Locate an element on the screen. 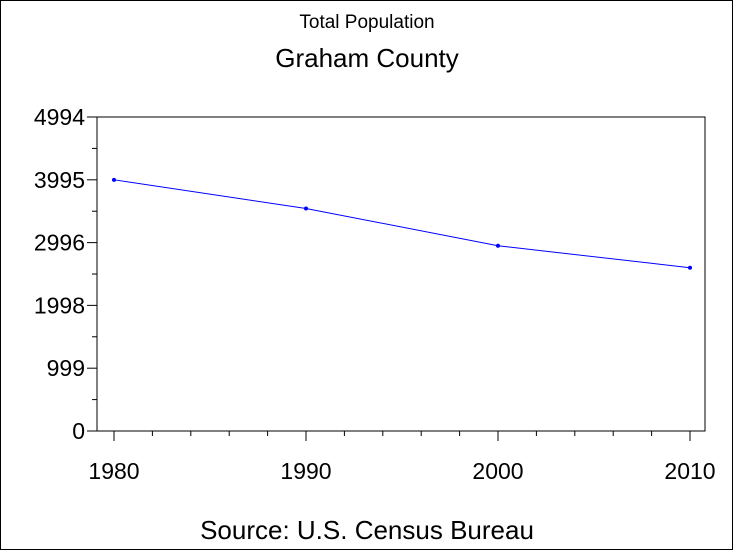  x-tick-label: 1980 is located at coordinates (113, 471).